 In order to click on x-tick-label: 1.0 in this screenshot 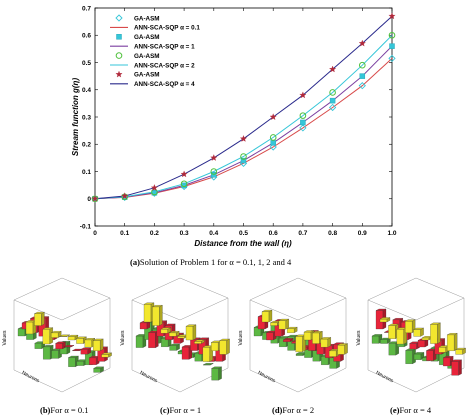, I will do `click(391, 233)`.